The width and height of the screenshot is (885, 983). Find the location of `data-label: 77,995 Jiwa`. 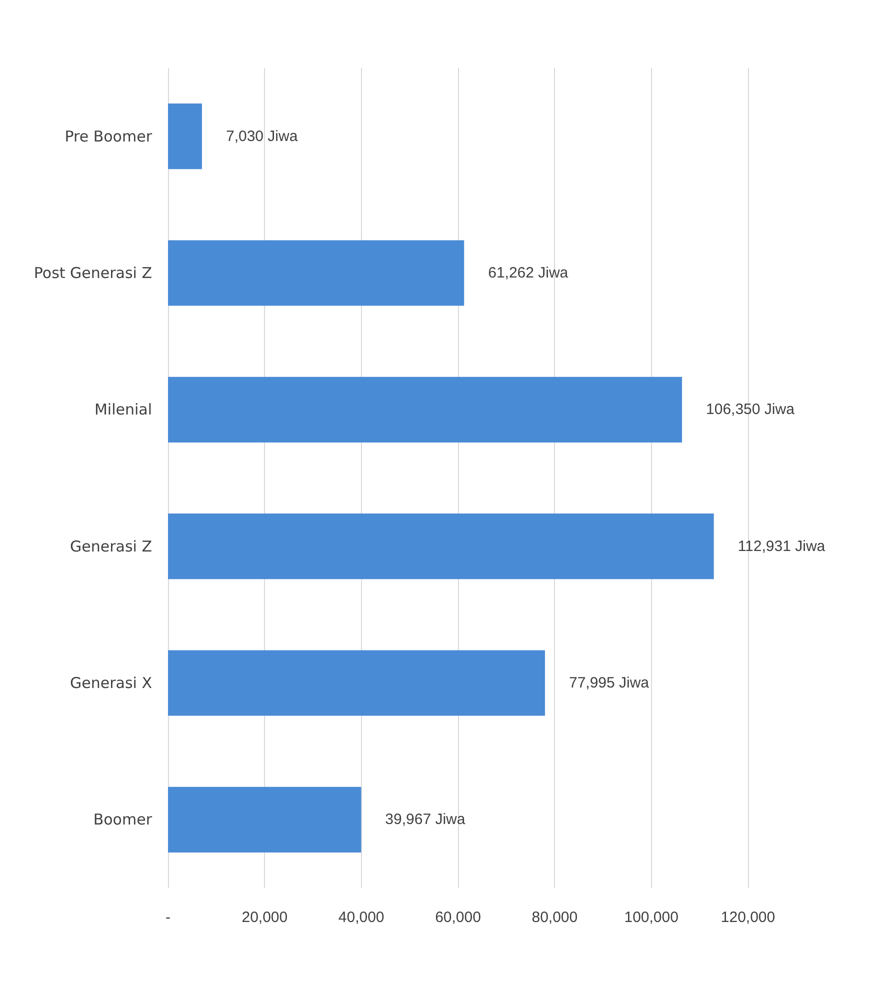

data-label: 77,995 Jiwa is located at coordinates (609, 683).